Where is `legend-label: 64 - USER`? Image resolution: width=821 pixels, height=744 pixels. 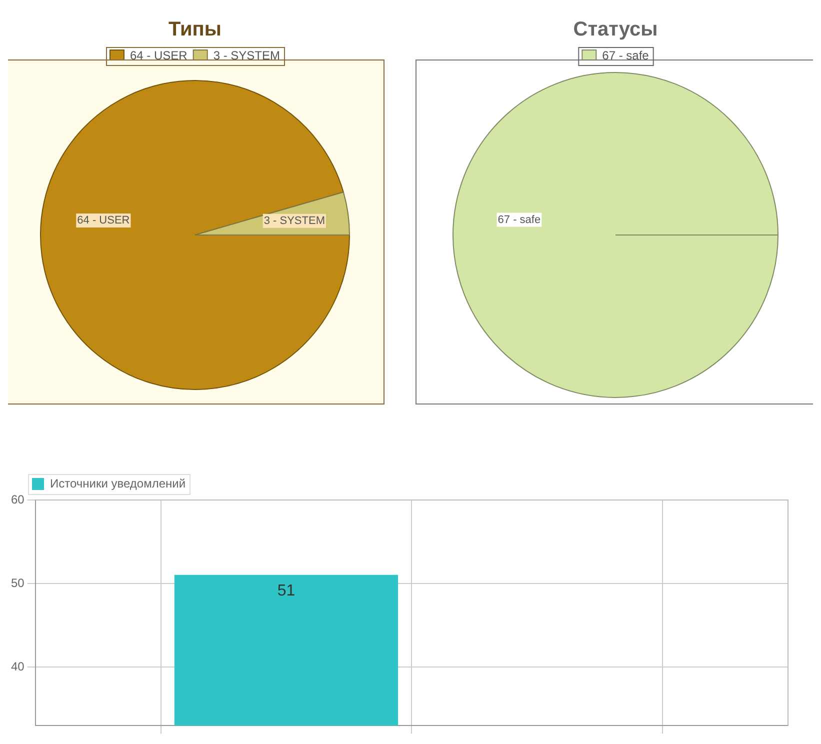
legend-label: 64 - USER is located at coordinates (159, 55).